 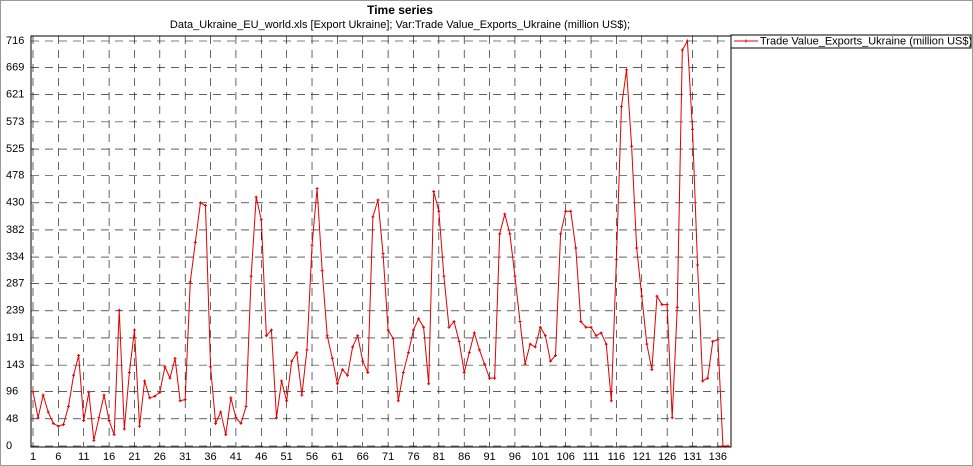 What do you see at coordinates (109, 457) in the screenshot?
I see `x-tick-label: 16` at bounding box center [109, 457].